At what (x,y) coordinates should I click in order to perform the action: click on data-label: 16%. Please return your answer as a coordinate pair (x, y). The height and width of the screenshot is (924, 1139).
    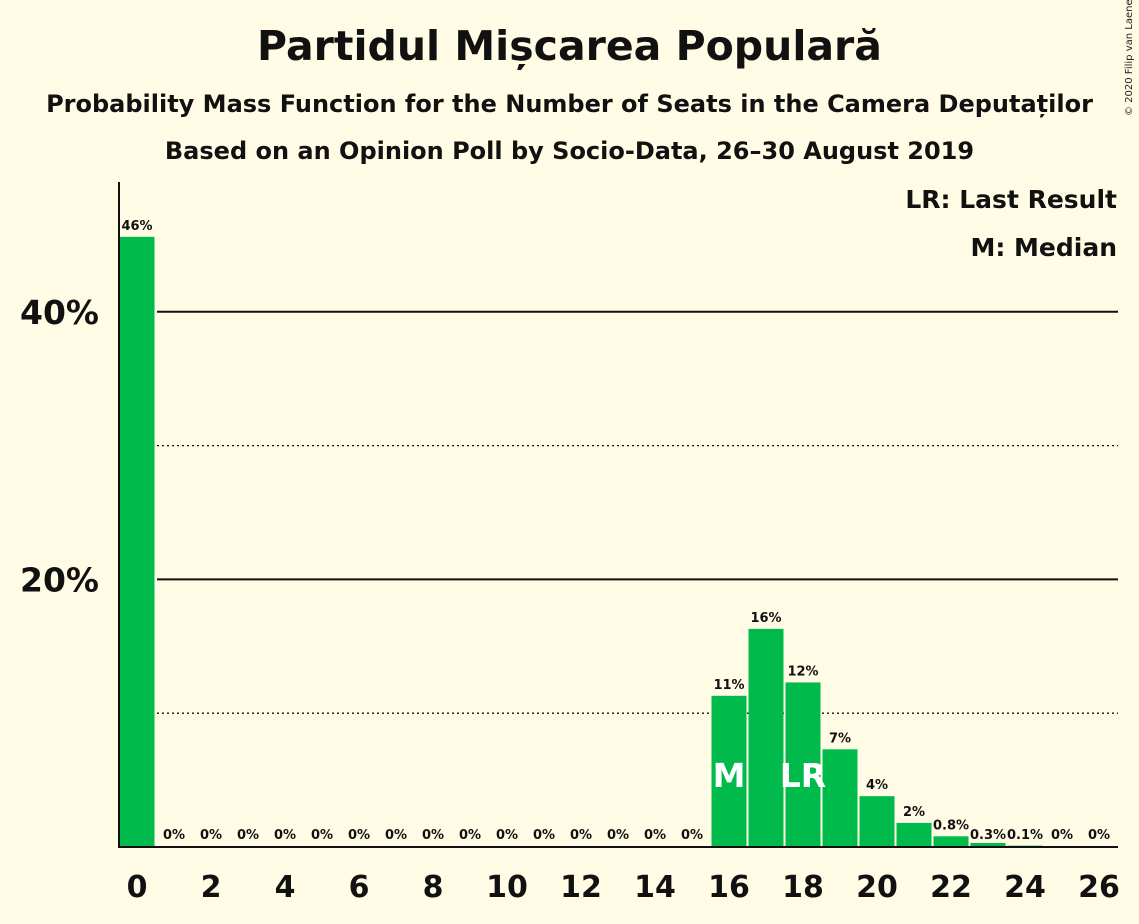
    Looking at the image, I should click on (765, 618).